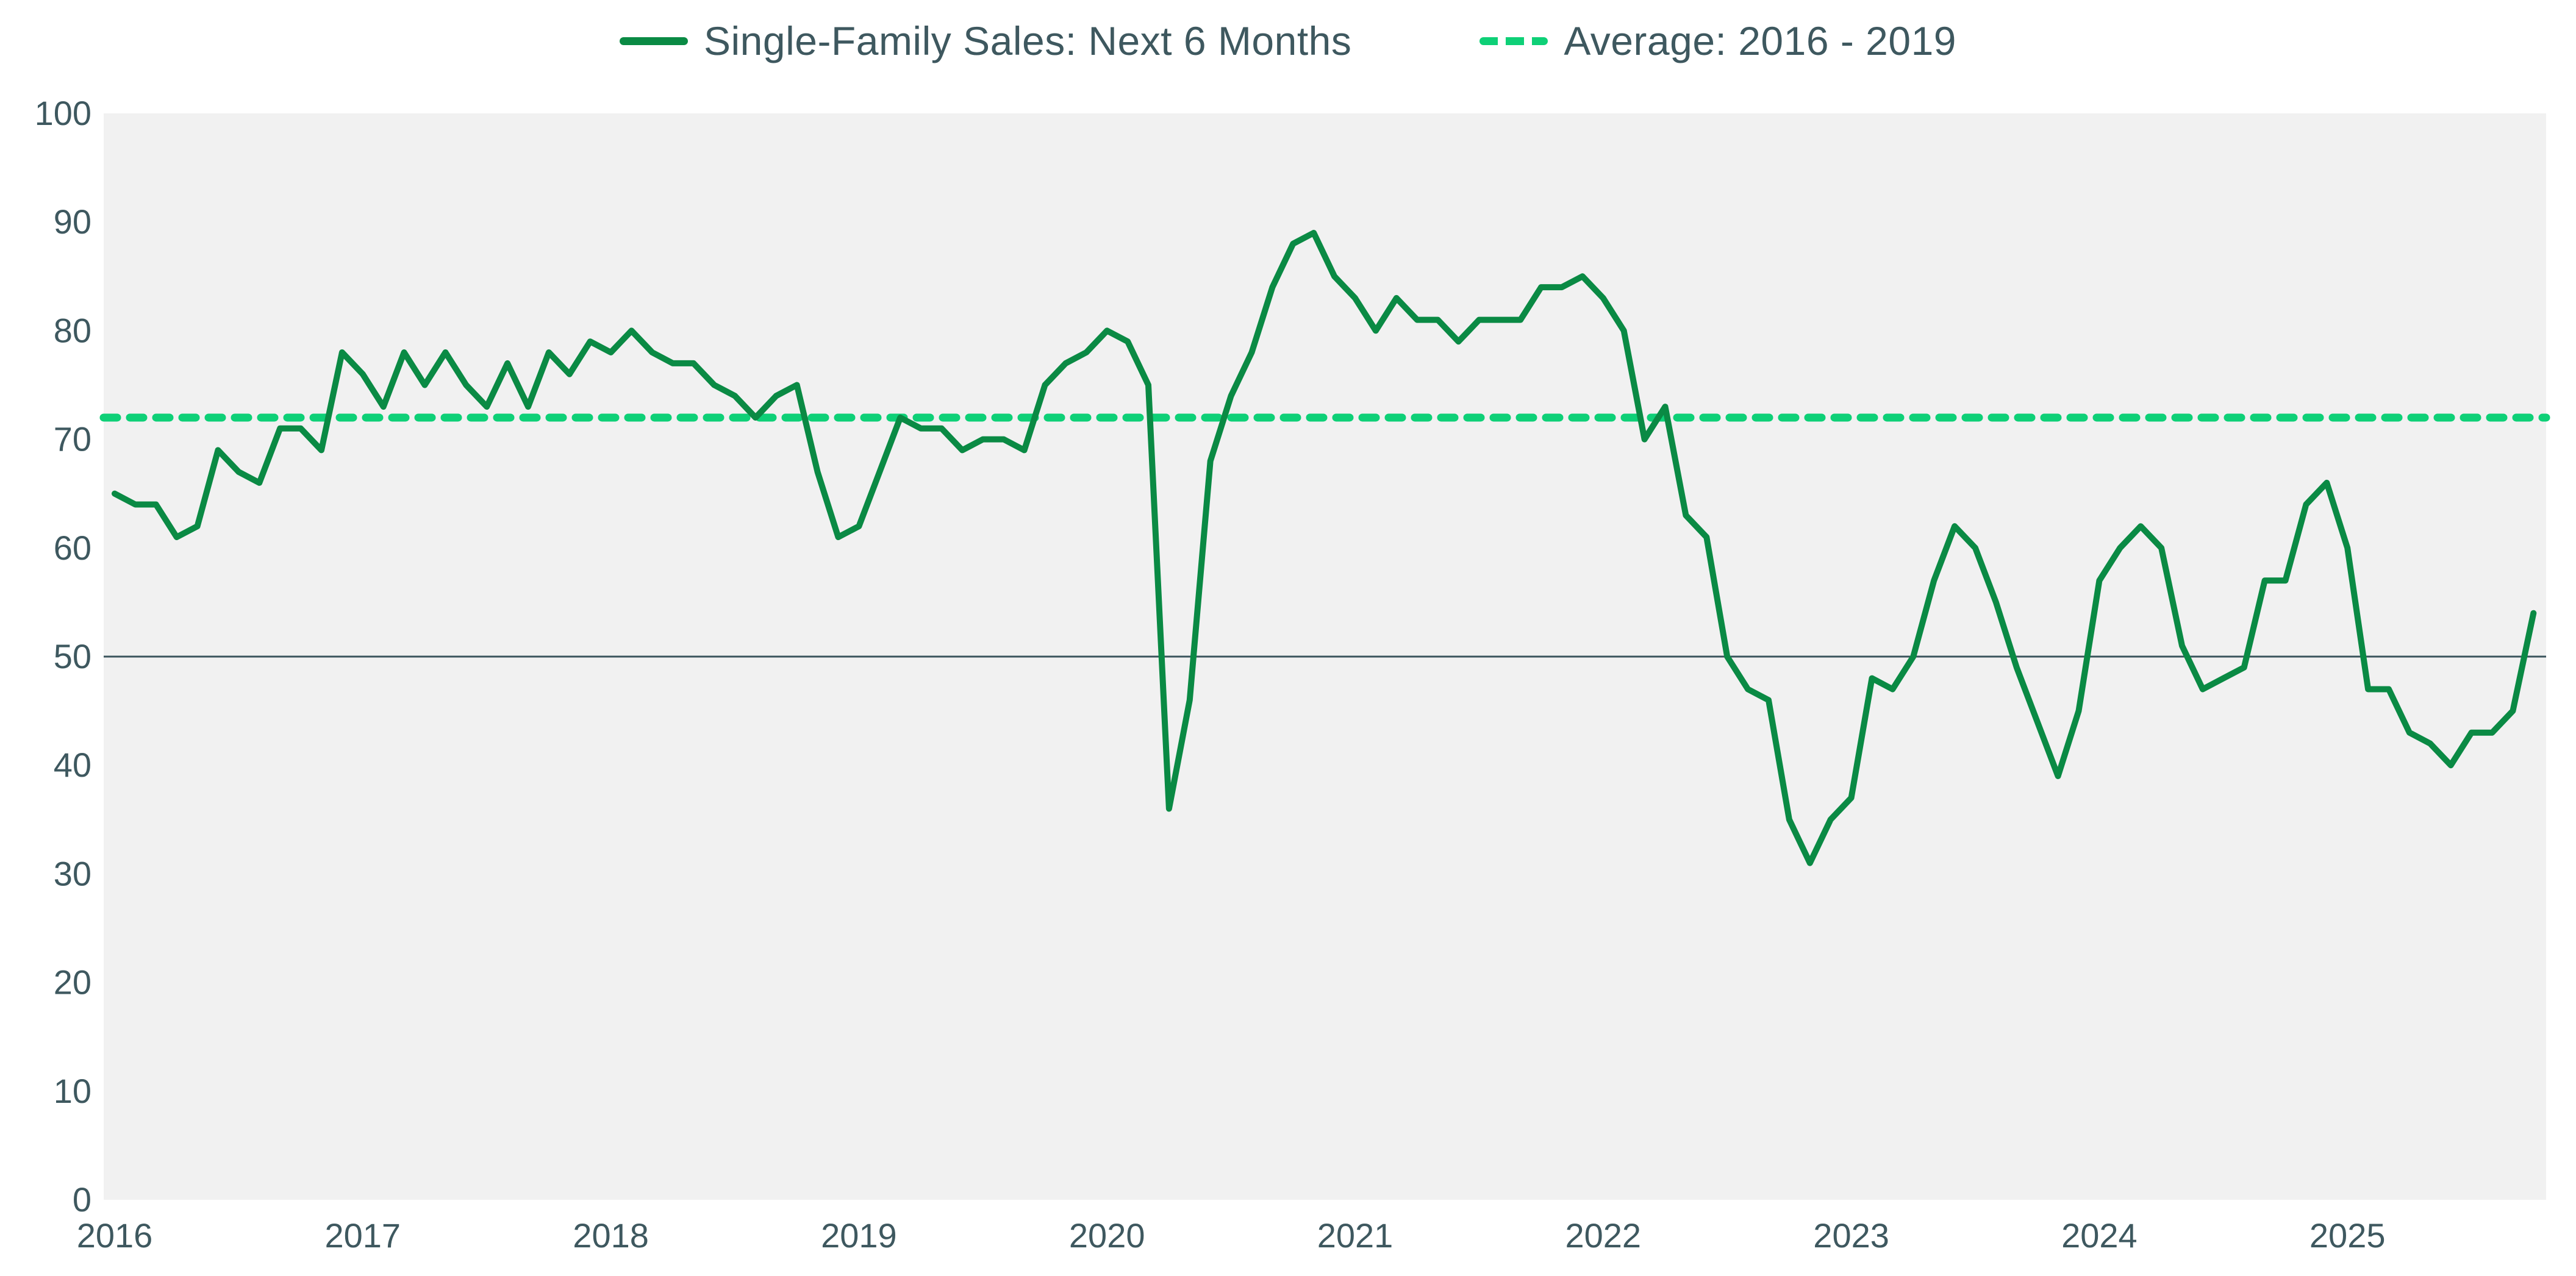  Describe the element at coordinates (2099, 1235) in the screenshot. I see `x-axis-label: 2024` at that location.